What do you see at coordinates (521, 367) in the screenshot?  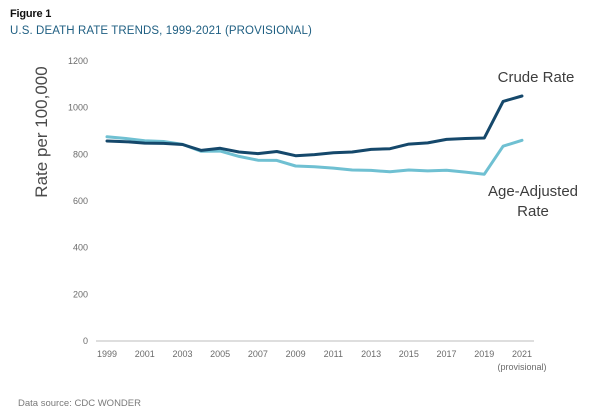 I see `x-tick-note: (provisional)` at bounding box center [521, 367].